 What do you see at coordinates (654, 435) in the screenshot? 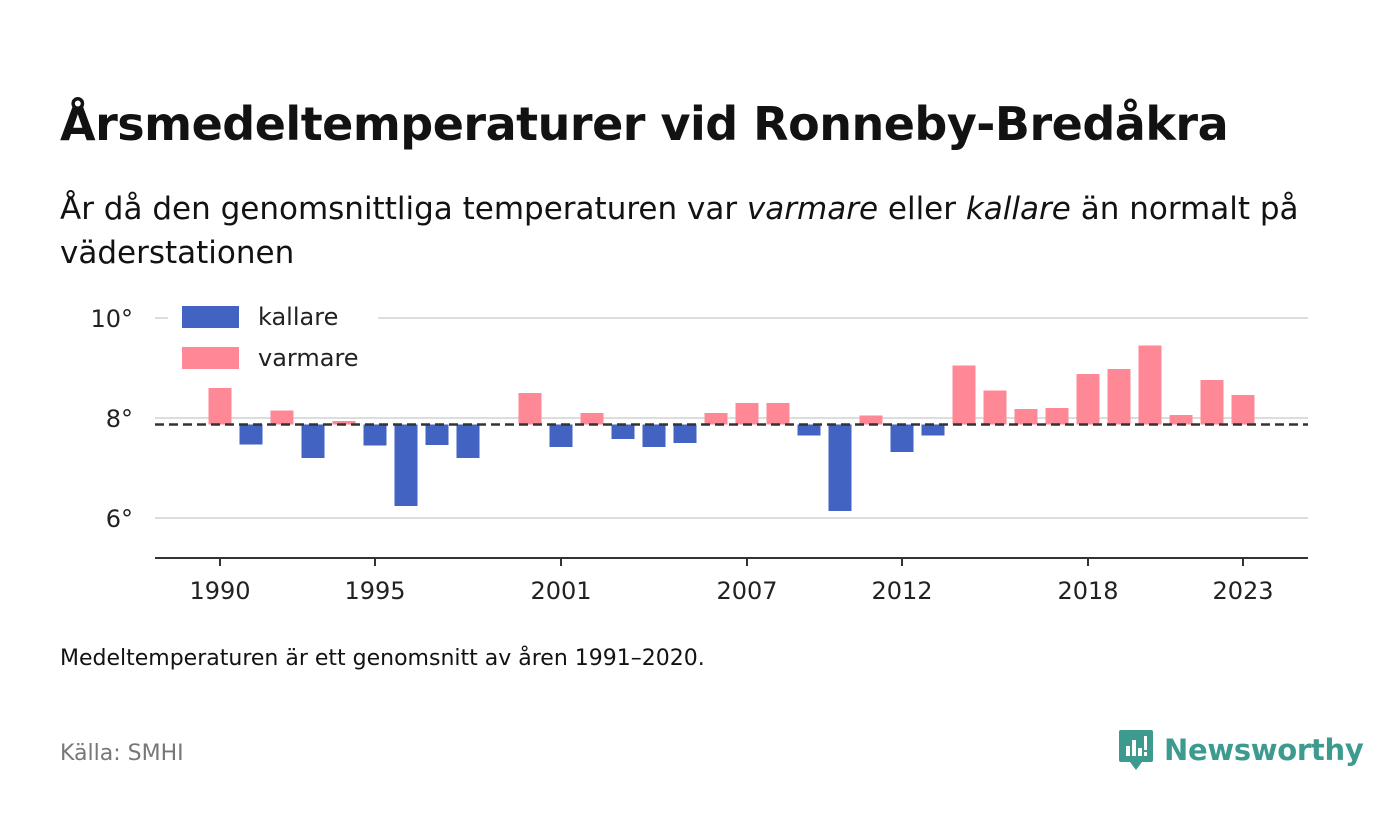
I see `bar-2004` at bounding box center [654, 435].